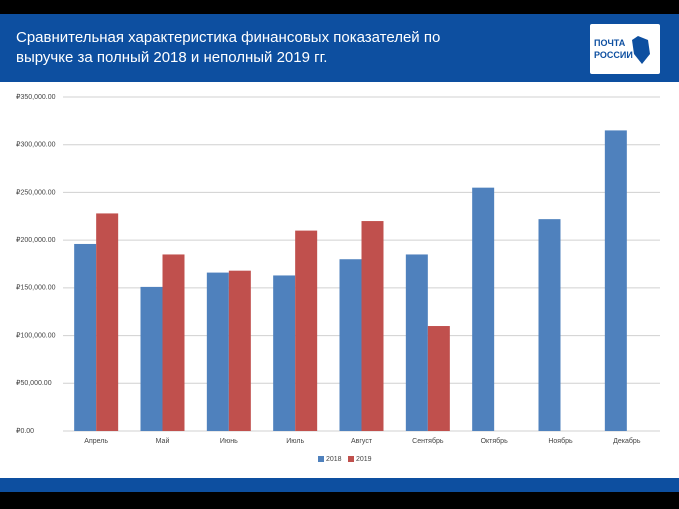 This screenshot has width=679, height=509. What do you see at coordinates (613, 55) in the screenshot?
I see `logo-text: РОССИИ` at bounding box center [613, 55].